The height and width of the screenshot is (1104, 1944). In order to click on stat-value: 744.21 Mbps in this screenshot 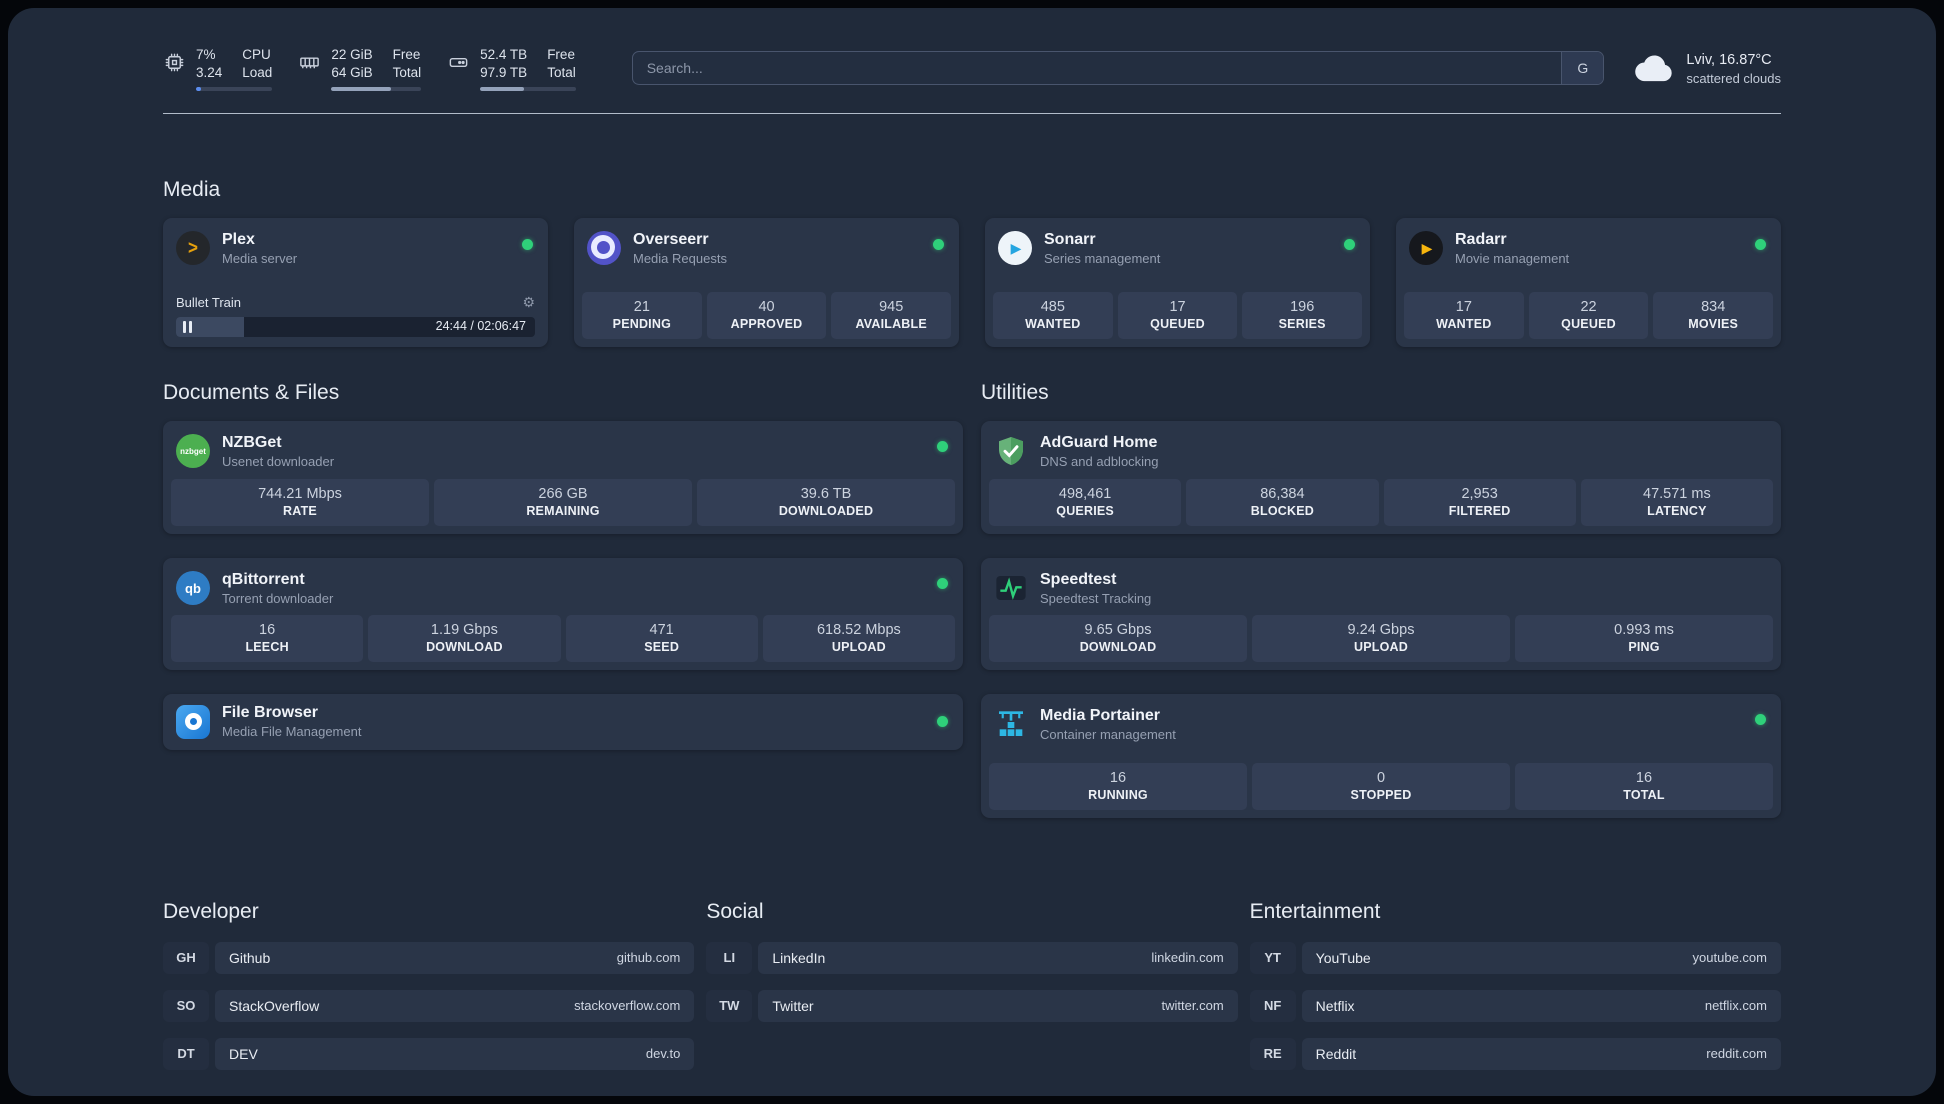, I will do `click(300, 494)`.